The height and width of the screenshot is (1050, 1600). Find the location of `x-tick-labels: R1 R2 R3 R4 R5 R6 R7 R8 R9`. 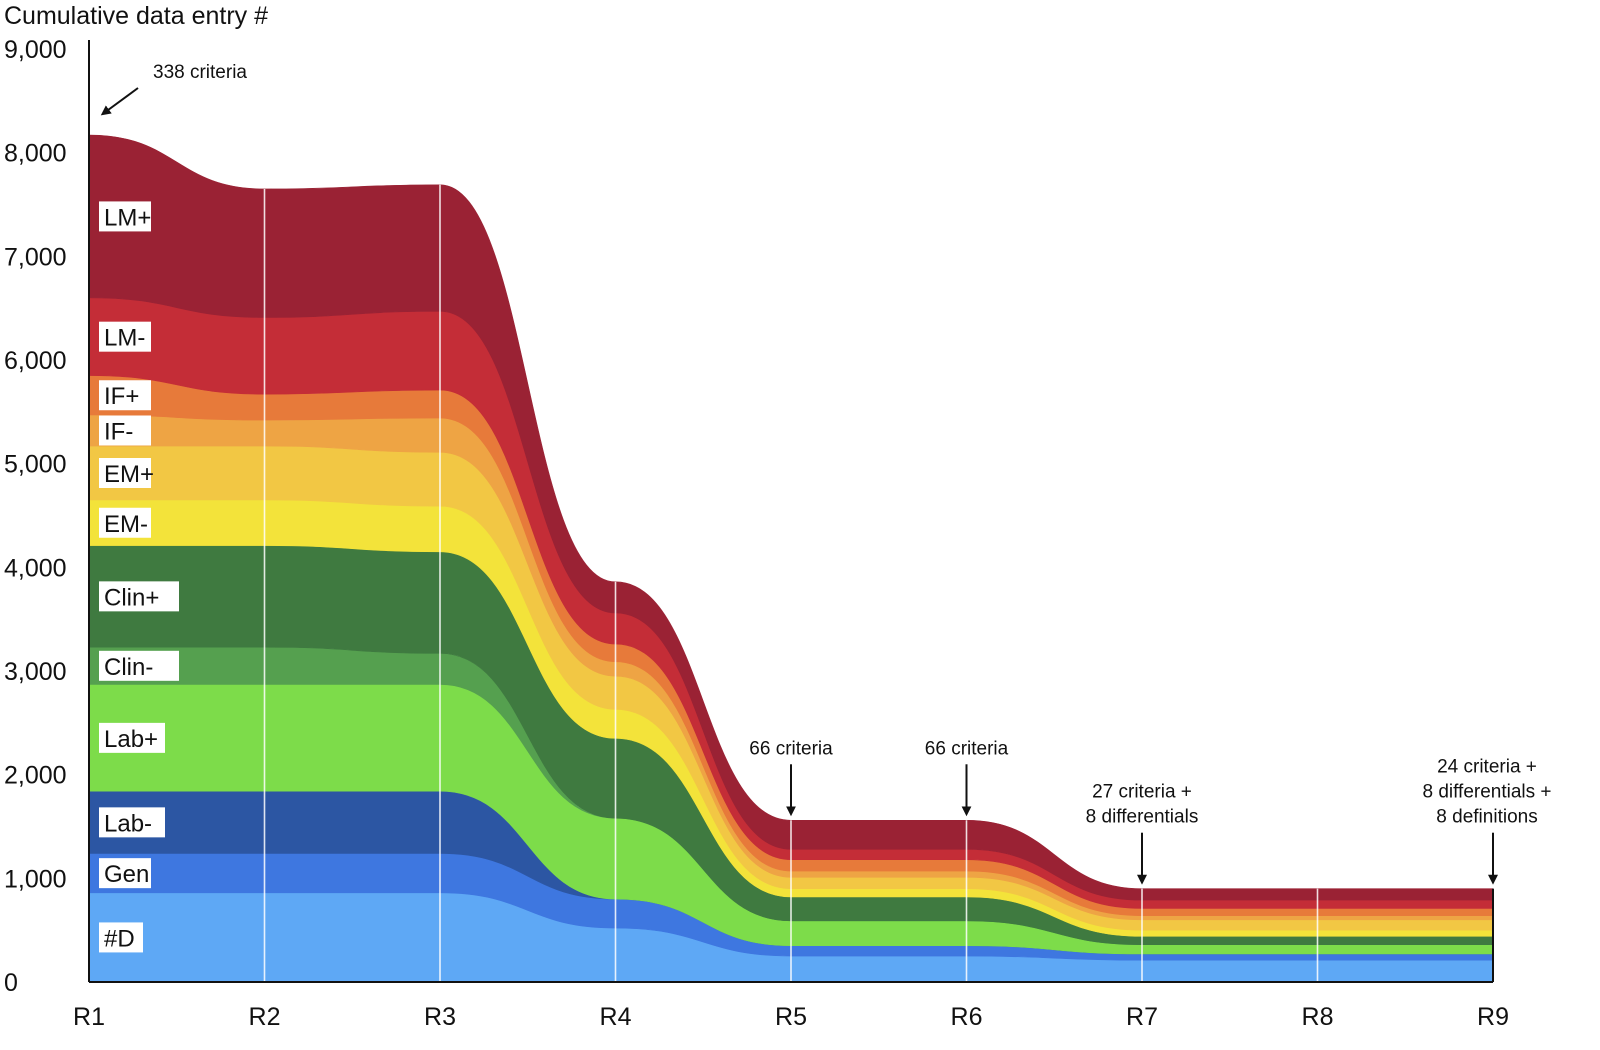

x-tick-labels: R1 R2 R3 R4 R5 R6 R7 R8 R9 is located at coordinates (791, 1017).